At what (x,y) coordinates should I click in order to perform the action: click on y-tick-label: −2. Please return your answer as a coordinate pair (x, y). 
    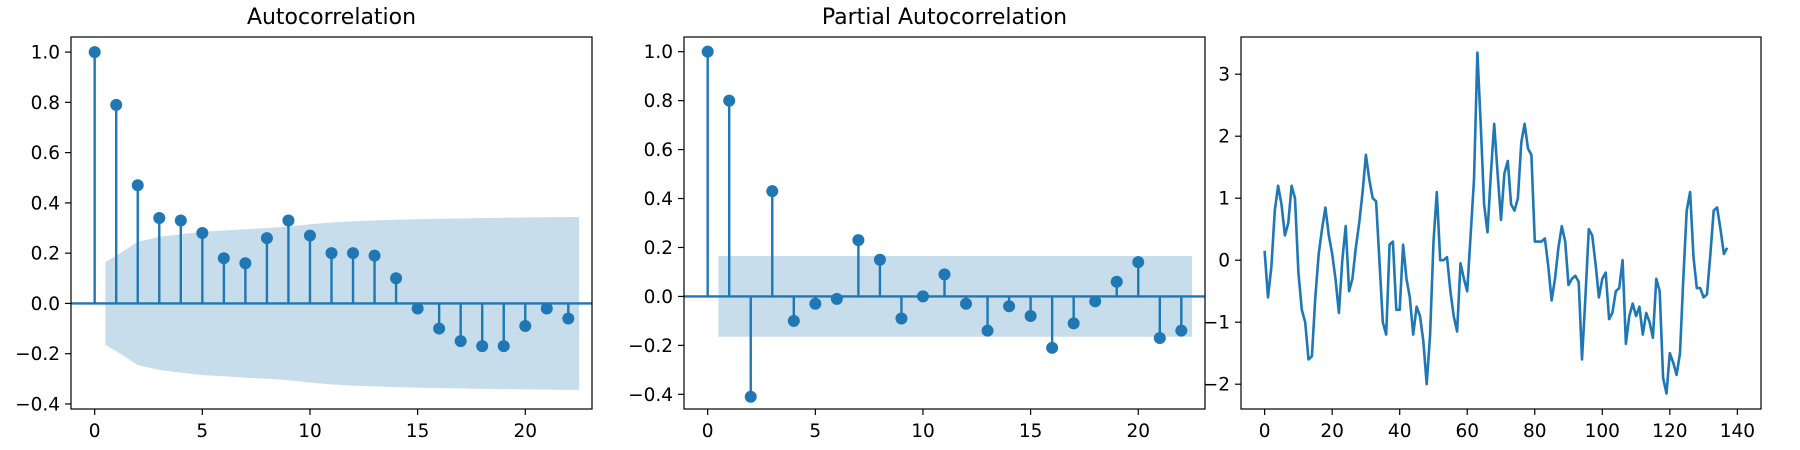
    Looking at the image, I should click on (1216, 385).